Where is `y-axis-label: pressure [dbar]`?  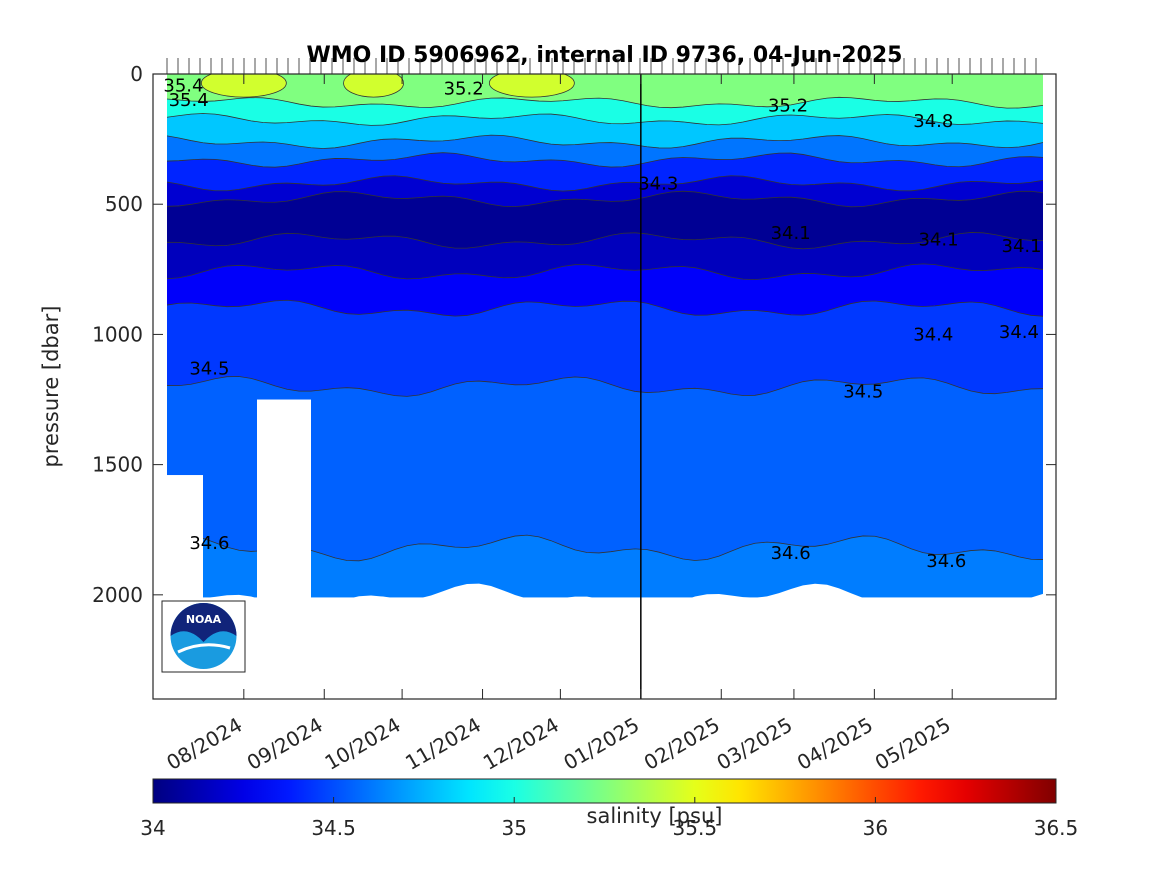 y-axis-label: pressure [dbar] is located at coordinates (51, 387).